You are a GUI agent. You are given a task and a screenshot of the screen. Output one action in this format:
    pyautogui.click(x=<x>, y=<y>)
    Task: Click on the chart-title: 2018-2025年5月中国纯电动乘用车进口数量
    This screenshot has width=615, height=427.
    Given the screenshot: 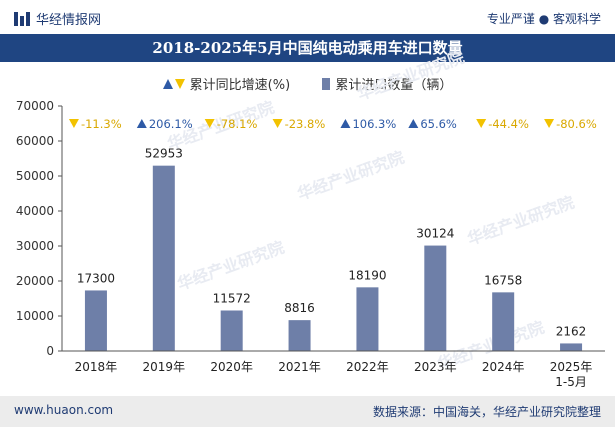 What is the action you would take?
    pyautogui.click(x=307, y=48)
    